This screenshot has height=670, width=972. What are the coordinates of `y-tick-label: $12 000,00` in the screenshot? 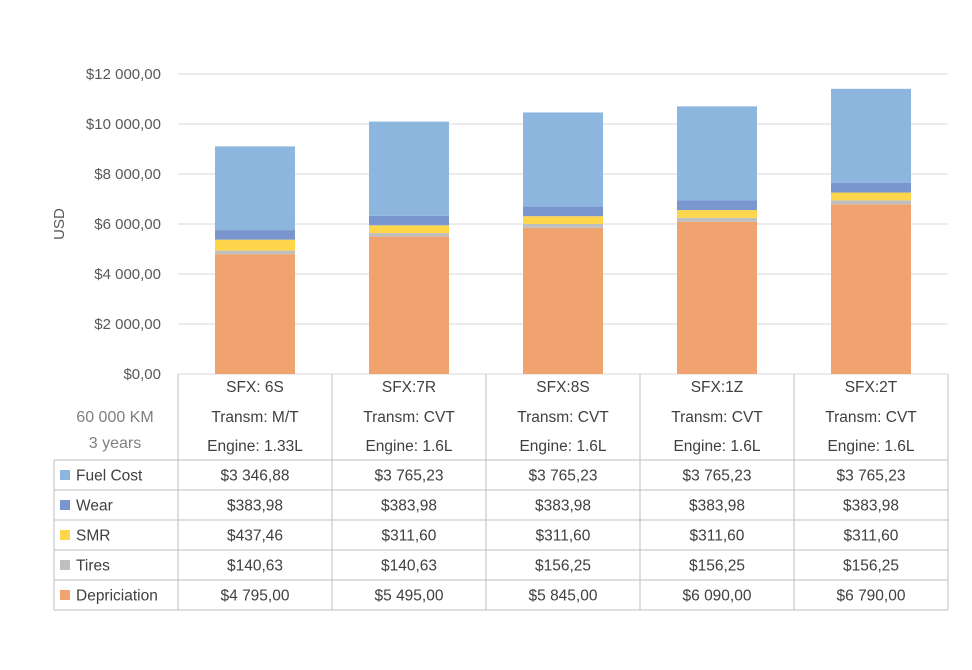 It's located at (123, 74).